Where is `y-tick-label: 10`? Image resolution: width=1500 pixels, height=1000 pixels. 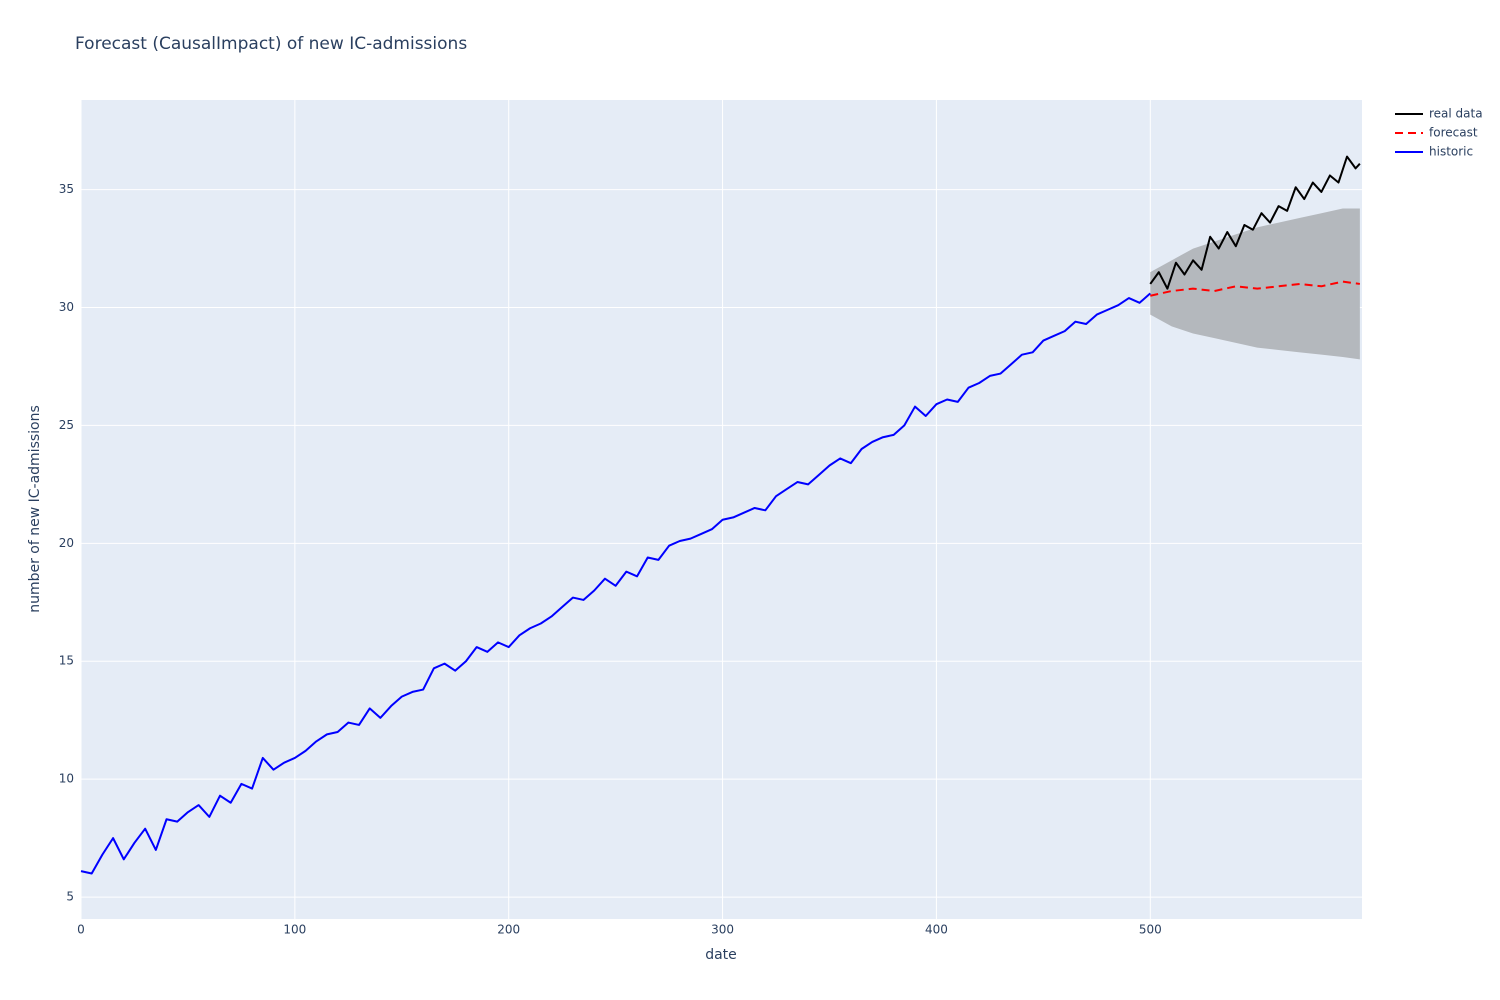 y-tick-label: 10 is located at coordinates (66, 779).